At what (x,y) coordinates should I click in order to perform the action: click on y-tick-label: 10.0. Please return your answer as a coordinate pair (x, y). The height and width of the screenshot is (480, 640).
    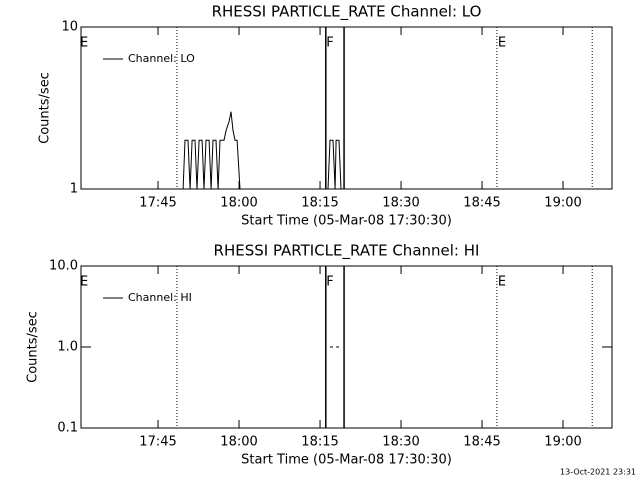
    Looking at the image, I should click on (63, 266).